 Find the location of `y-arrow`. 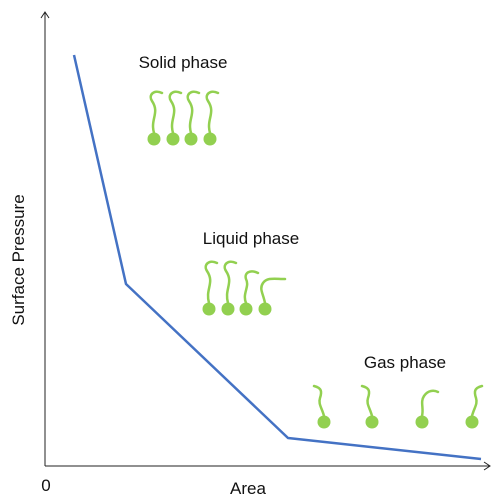

y-arrow is located at coordinates (45, 15).